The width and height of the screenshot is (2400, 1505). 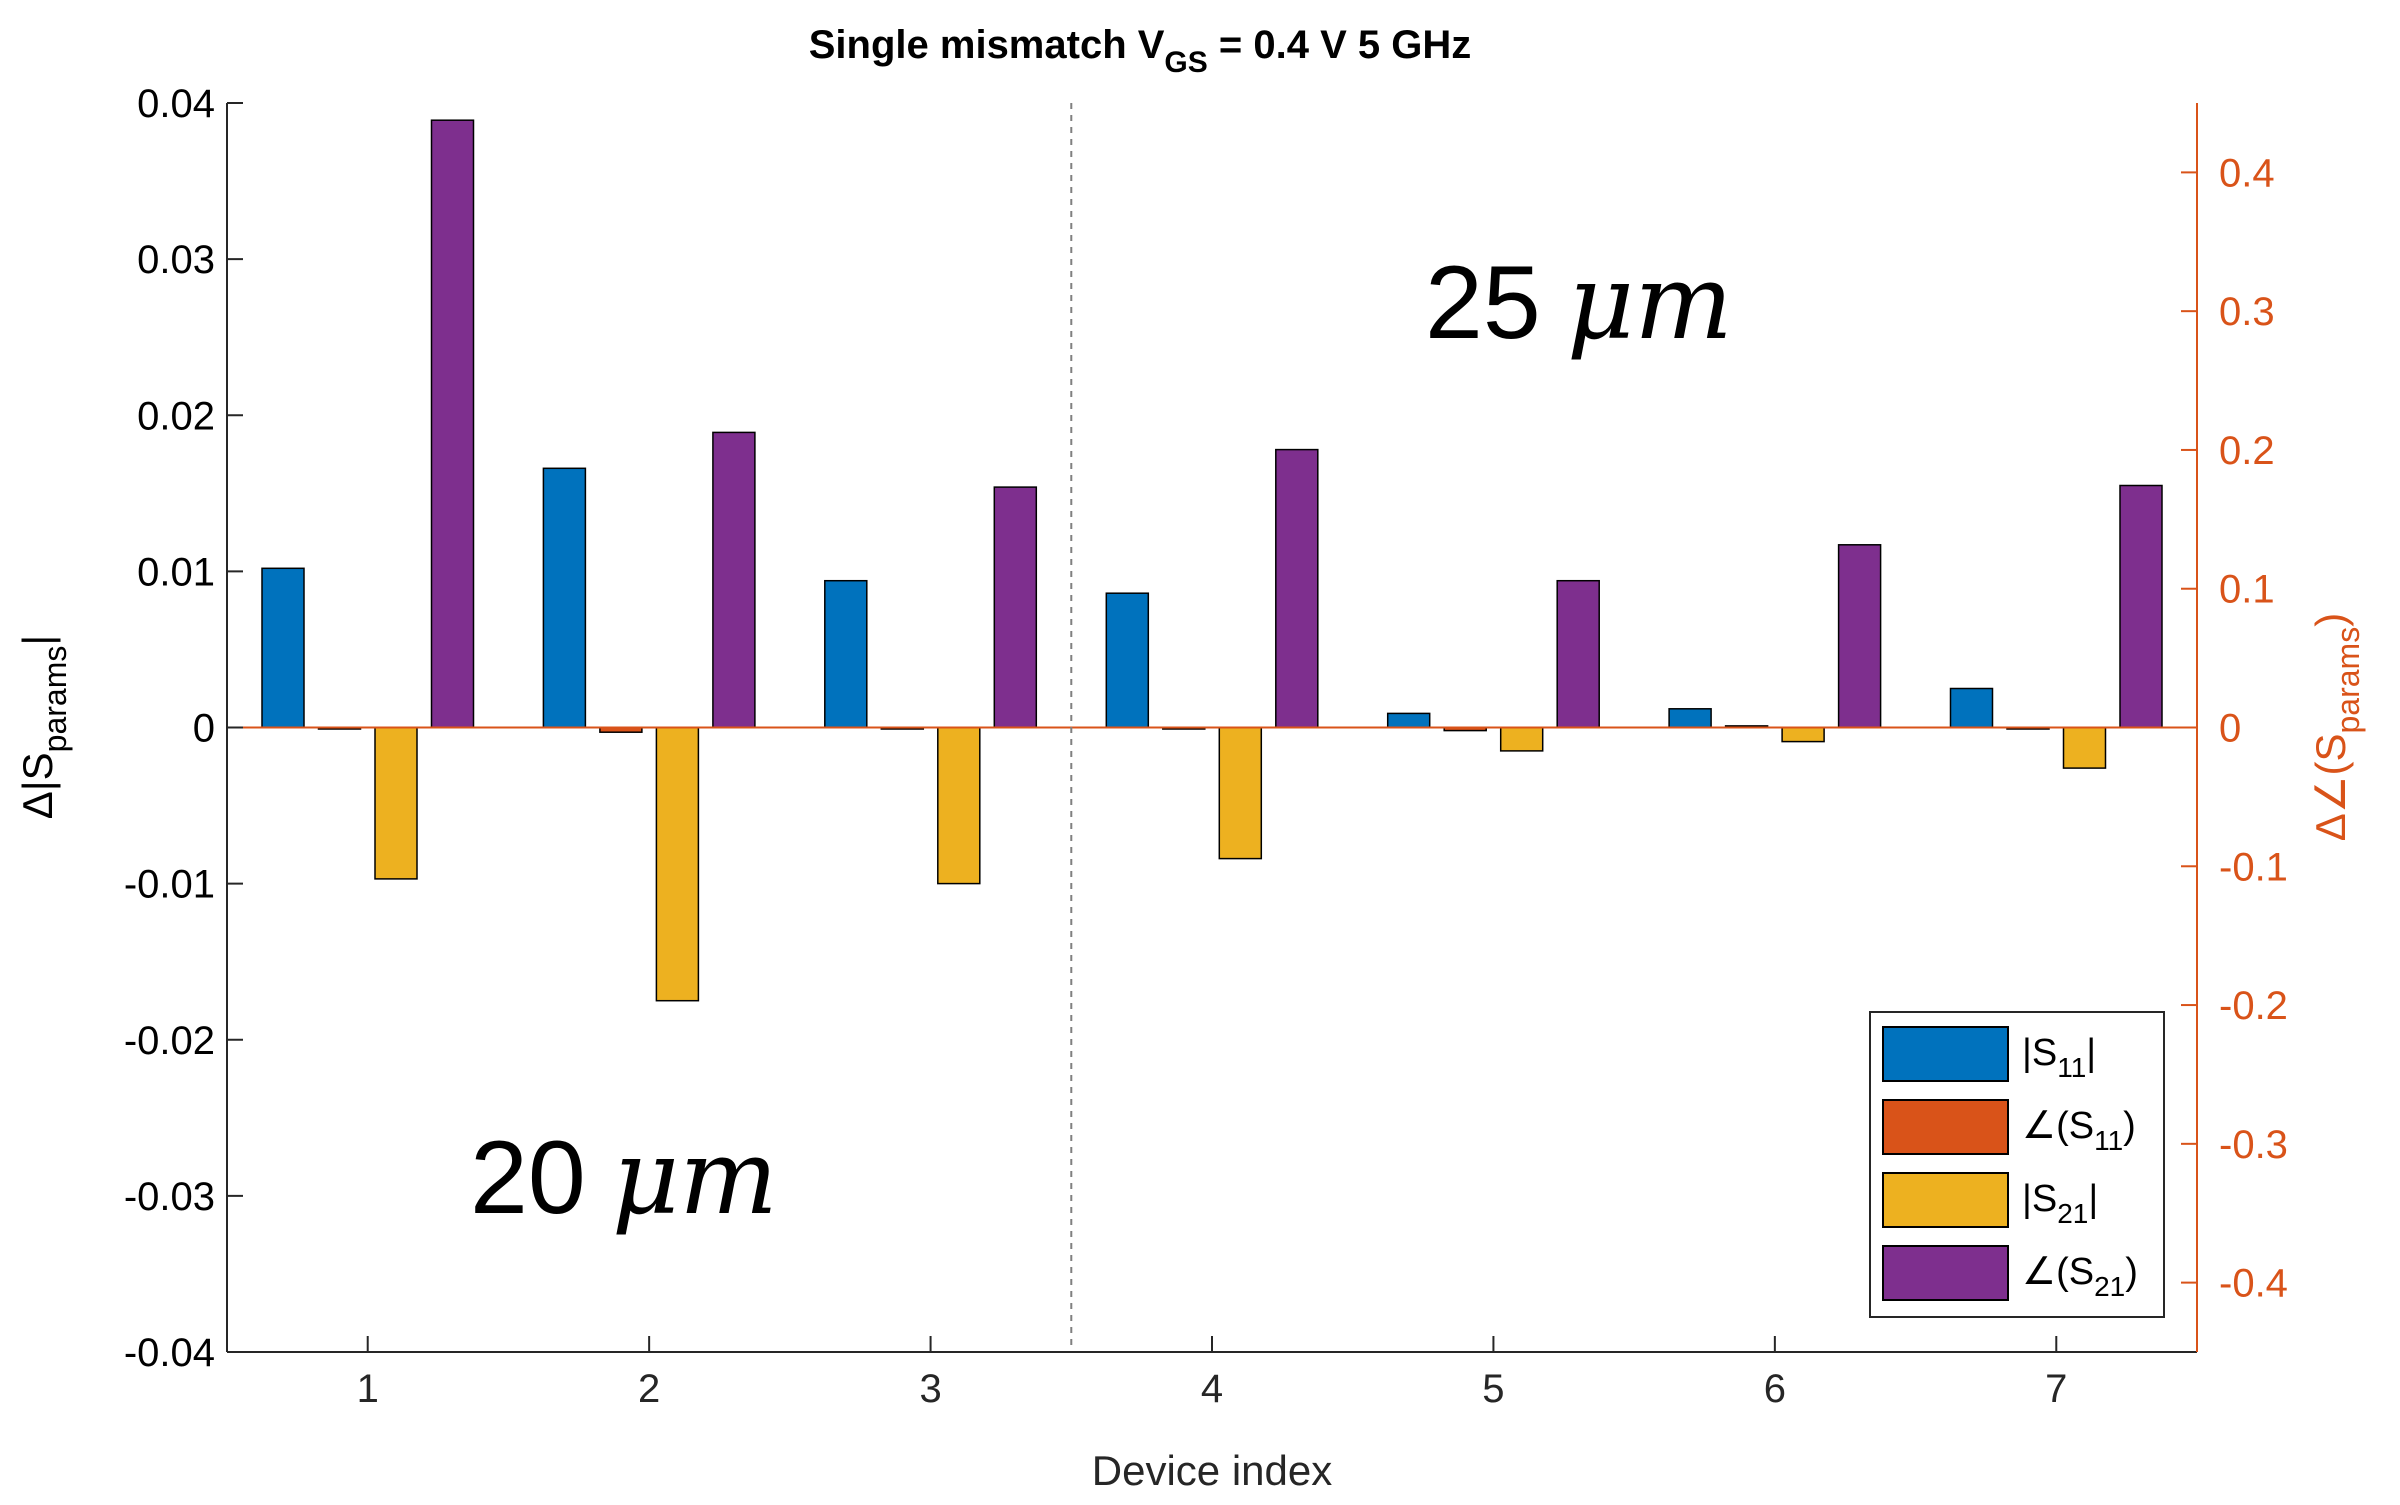 I want to click on legend-swatch-s11-phase, so click(x=1945, y=1127).